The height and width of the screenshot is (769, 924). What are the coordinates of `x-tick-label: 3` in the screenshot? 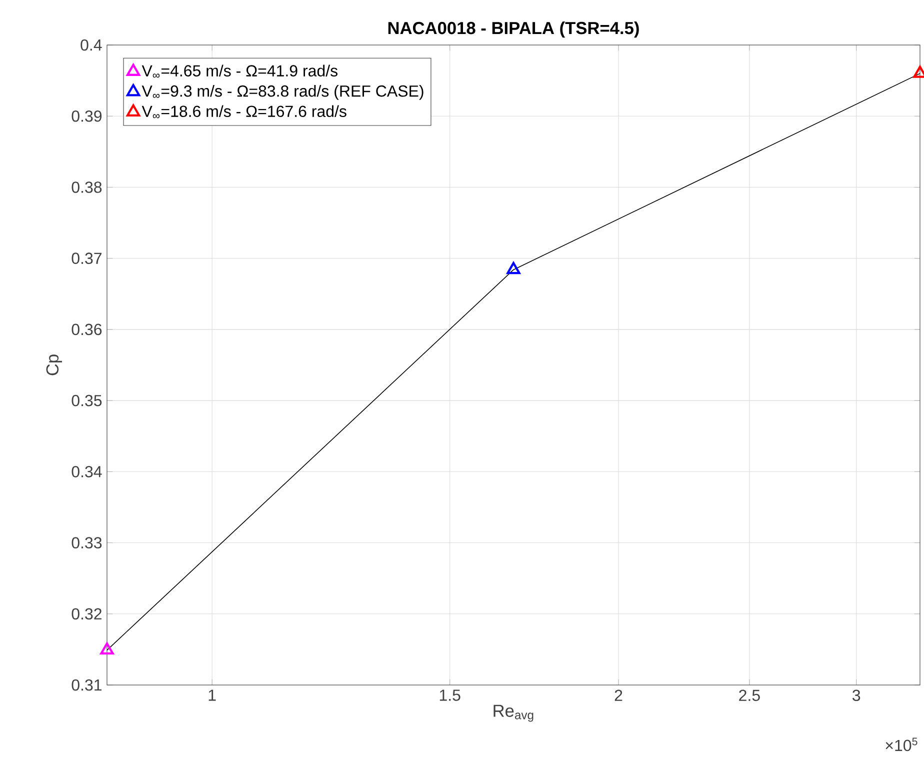 It's located at (856, 696).